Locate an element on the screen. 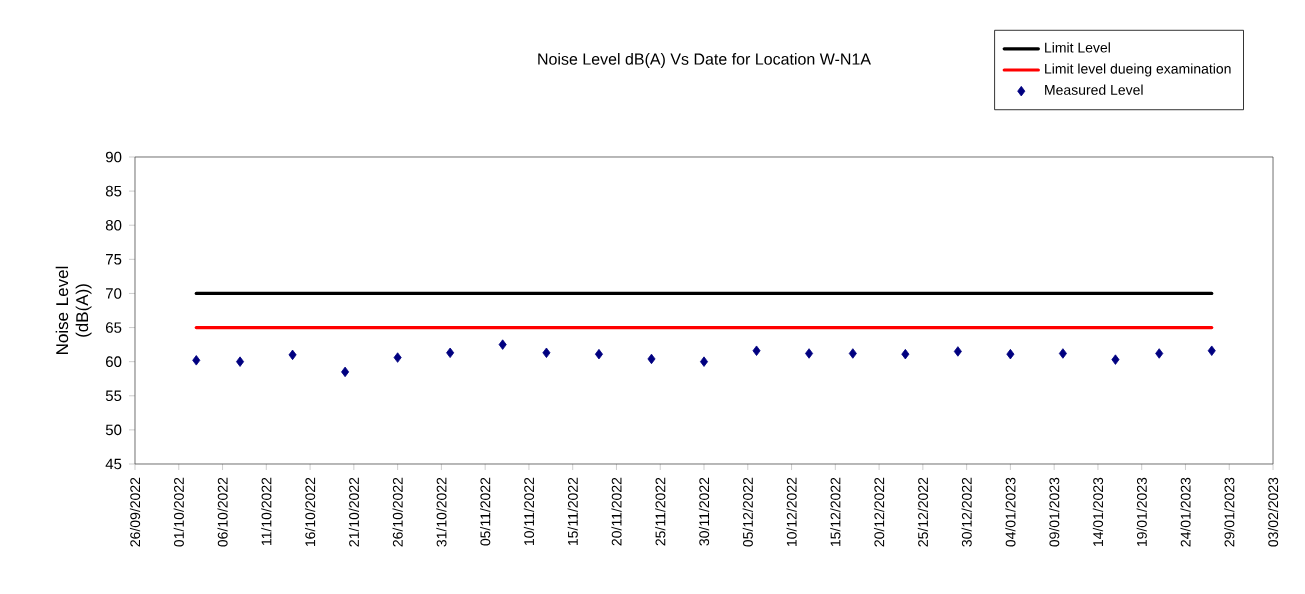  x-tick-label: 21/10/2022 is located at coordinates (353, 512).